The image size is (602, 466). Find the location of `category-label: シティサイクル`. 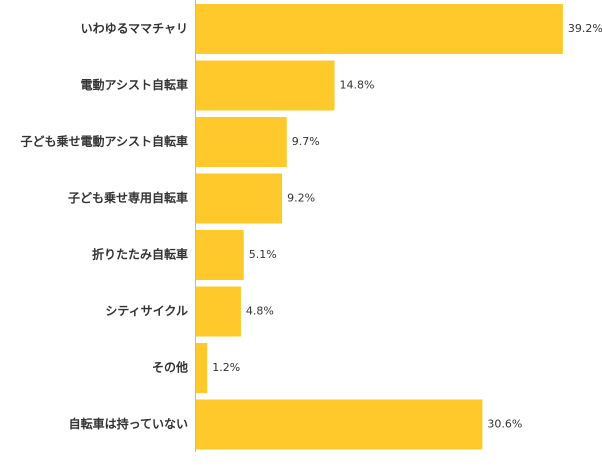

category-label: シティサイクル is located at coordinates (146, 311).